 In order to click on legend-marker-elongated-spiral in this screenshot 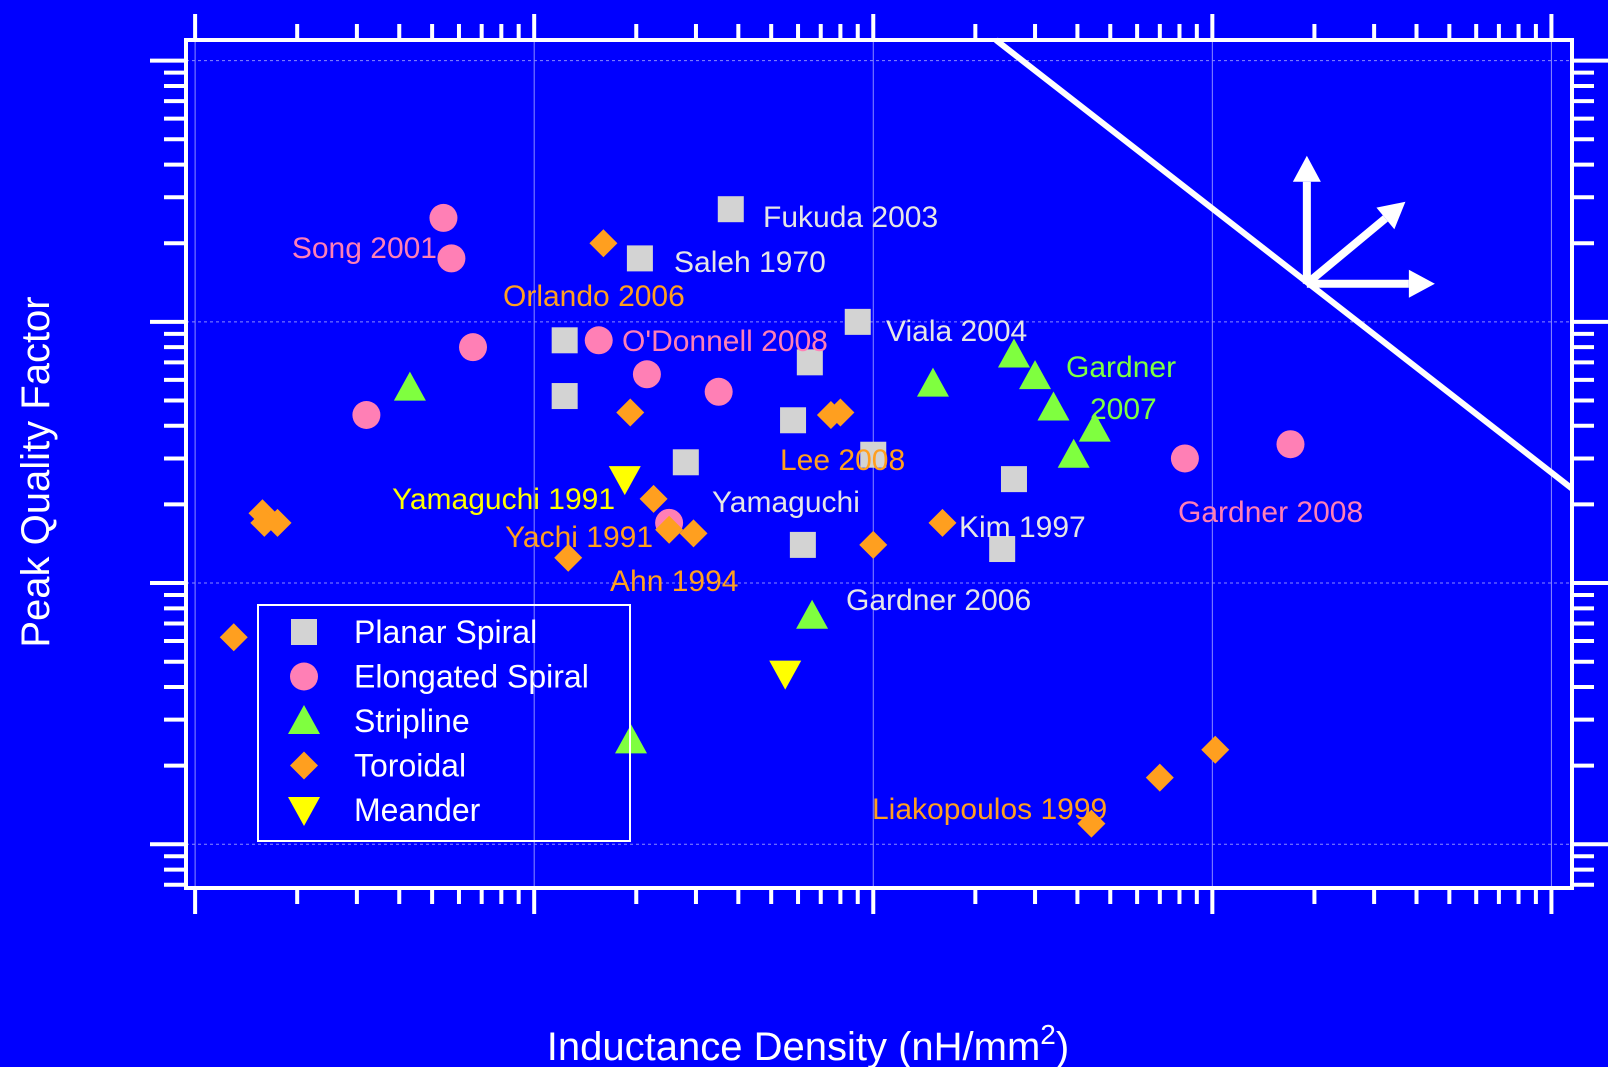, I will do `click(304, 676)`.